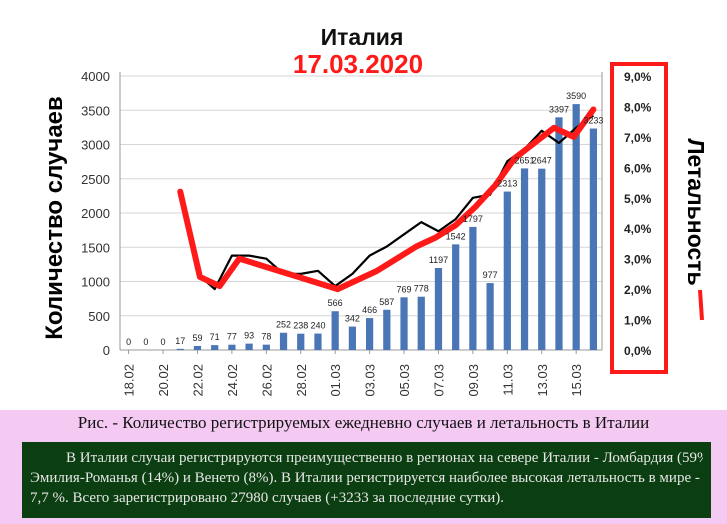 This screenshot has width=727, height=524. I want to click on y2-tick-label: 2,0%, so click(638, 290).